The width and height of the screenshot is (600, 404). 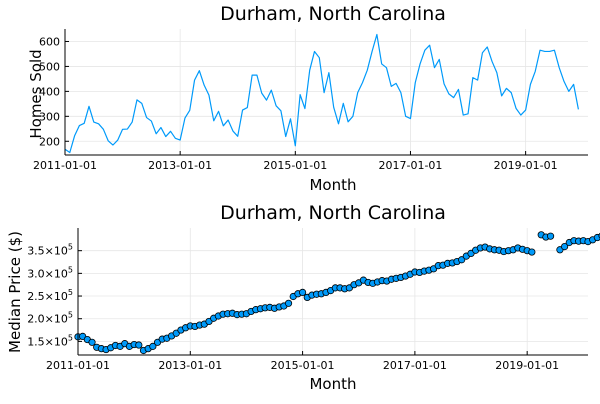 I want to click on y-tick-label: 2.0×105, so click(x=50, y=318).